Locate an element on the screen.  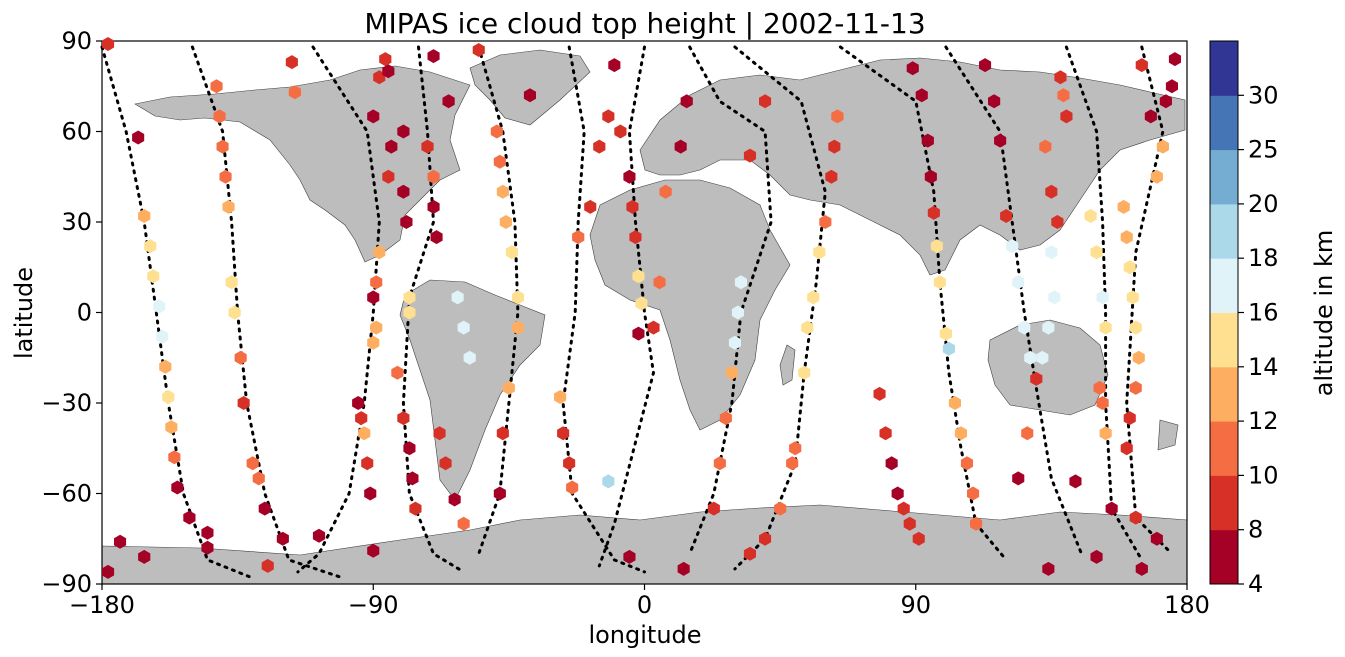
colorbar-tick-label: 10 is located at coordinates (1263, 475).